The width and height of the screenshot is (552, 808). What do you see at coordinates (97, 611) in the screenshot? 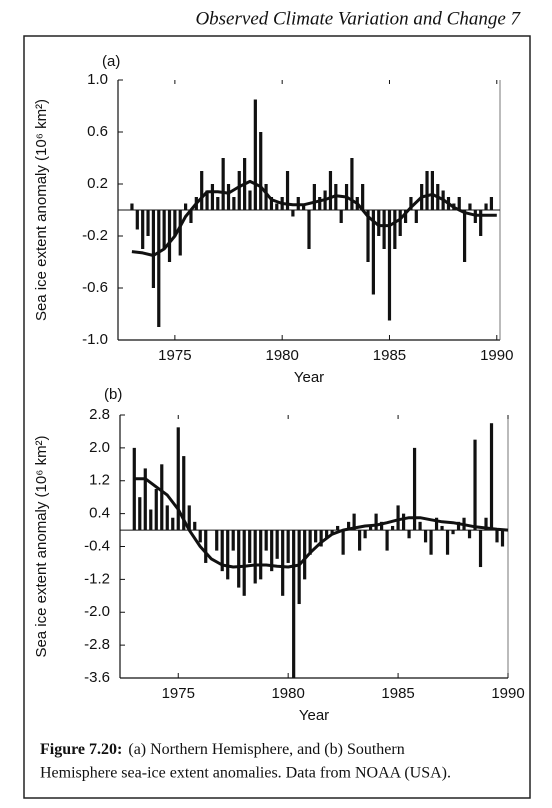
I see `y-tick-label: -2.0` at bounding box center [97, 611].